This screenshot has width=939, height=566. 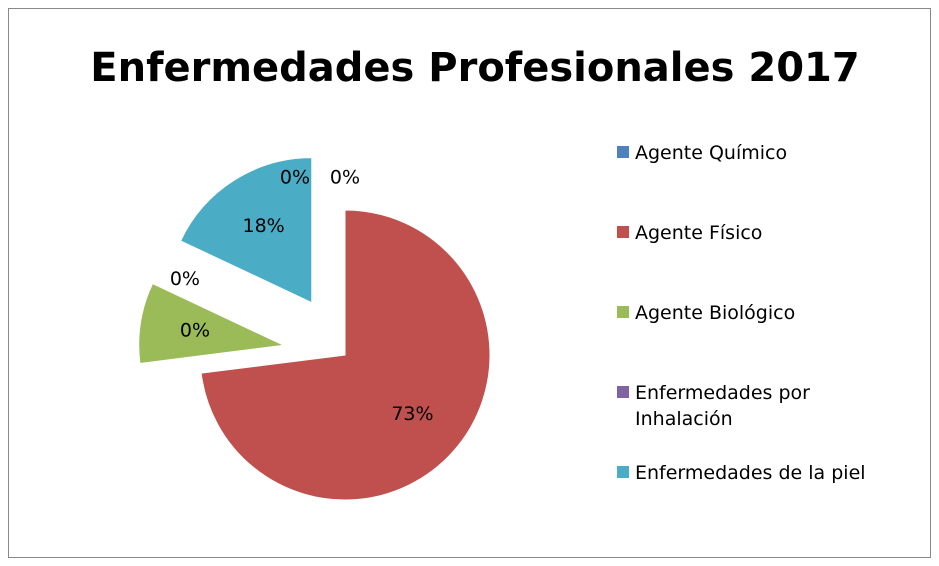 What do you see at coordinates (263, 226) in the screenshot?
I see `data-label: 18%` at bounding box center [263, 226].